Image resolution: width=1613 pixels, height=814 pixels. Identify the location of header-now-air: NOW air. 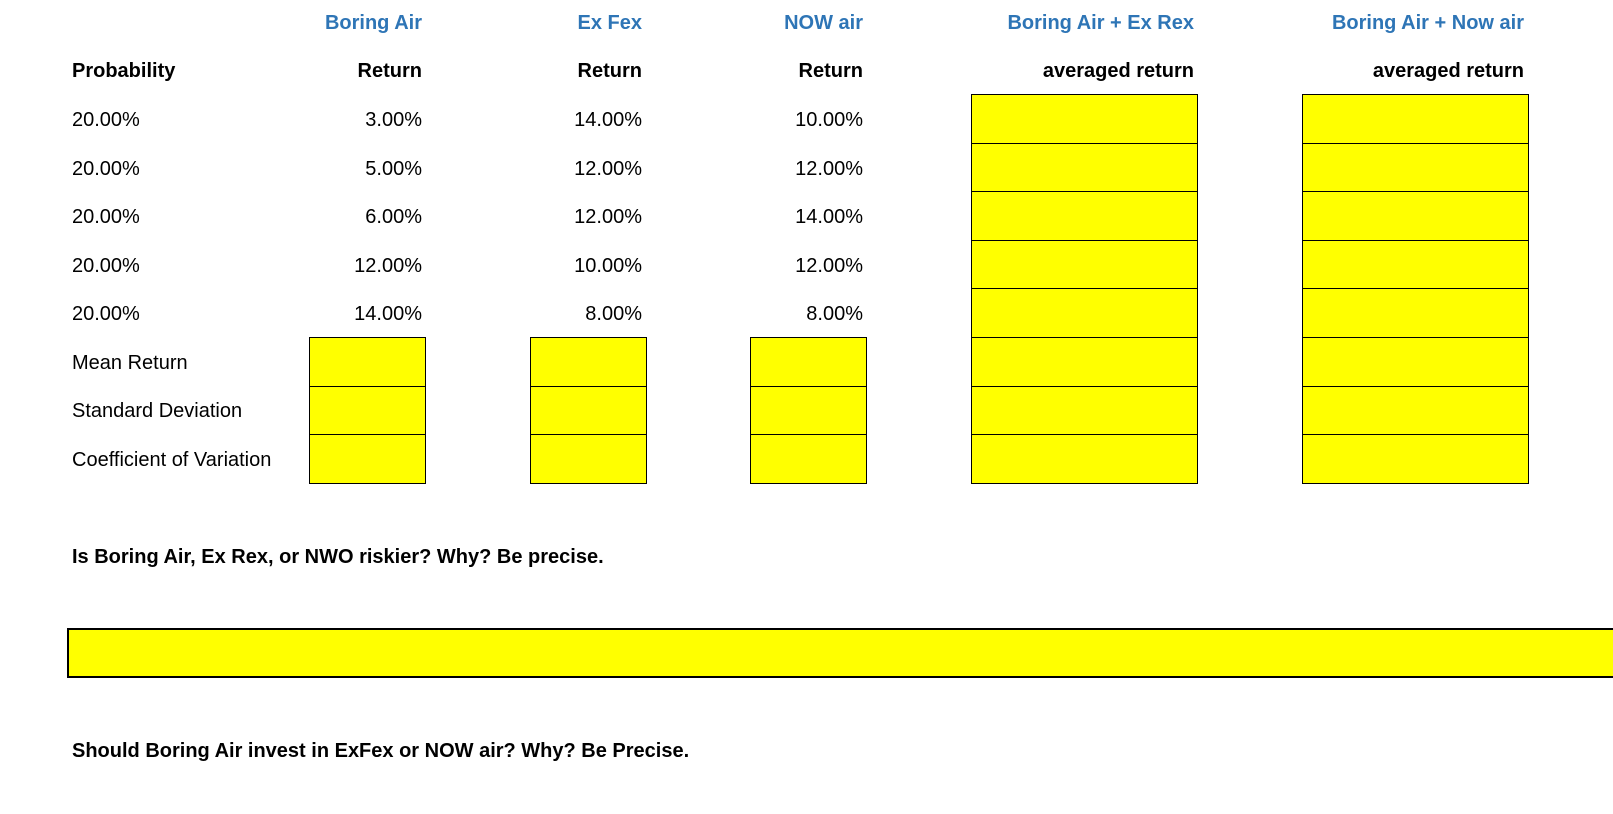
(823, 23).